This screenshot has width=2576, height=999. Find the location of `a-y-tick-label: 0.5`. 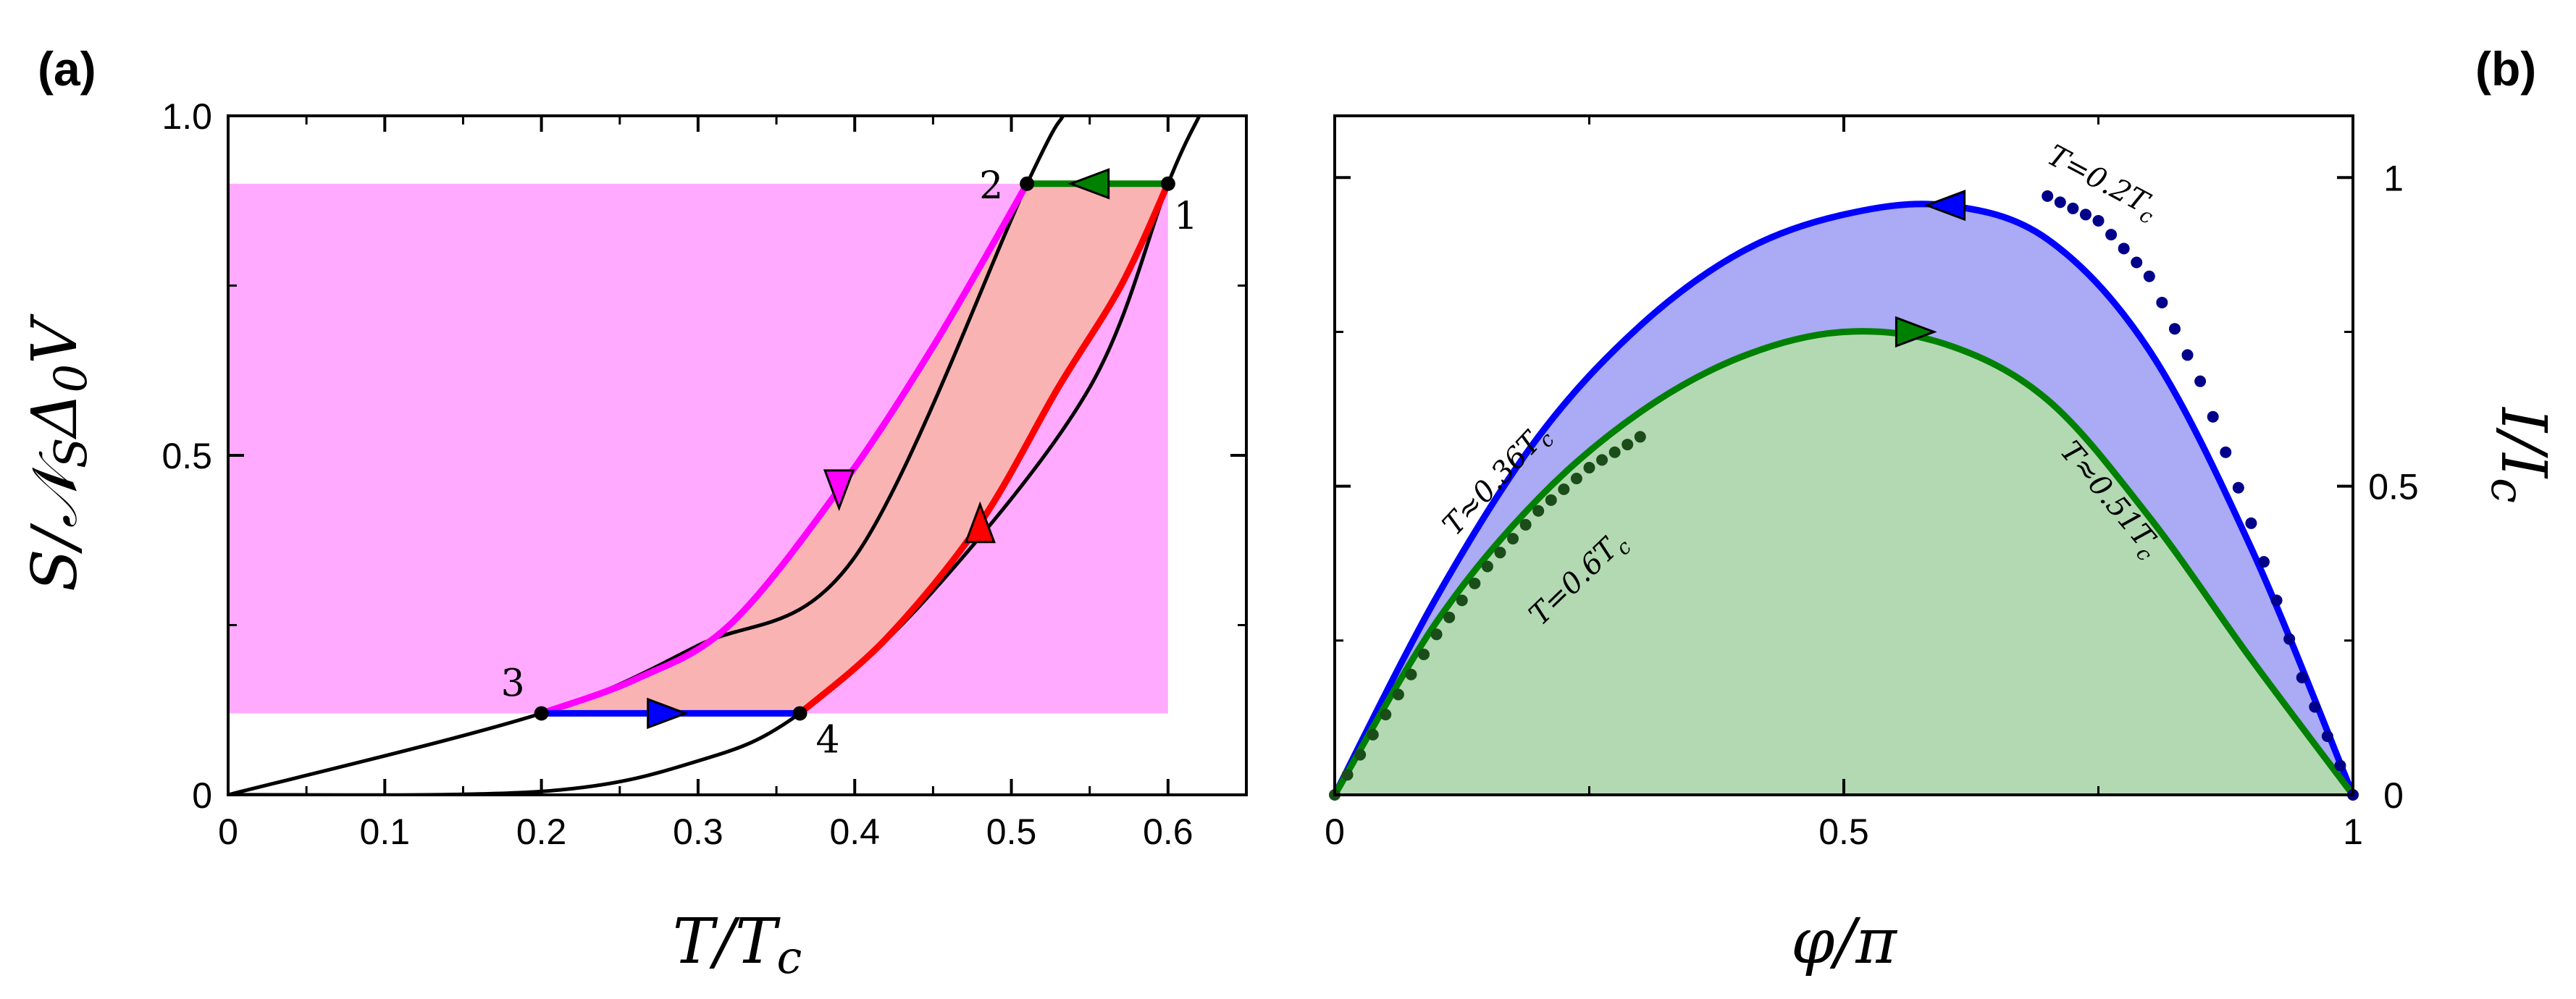

a-y-tick-label: 0.5 is located at coordinates (186, 456).